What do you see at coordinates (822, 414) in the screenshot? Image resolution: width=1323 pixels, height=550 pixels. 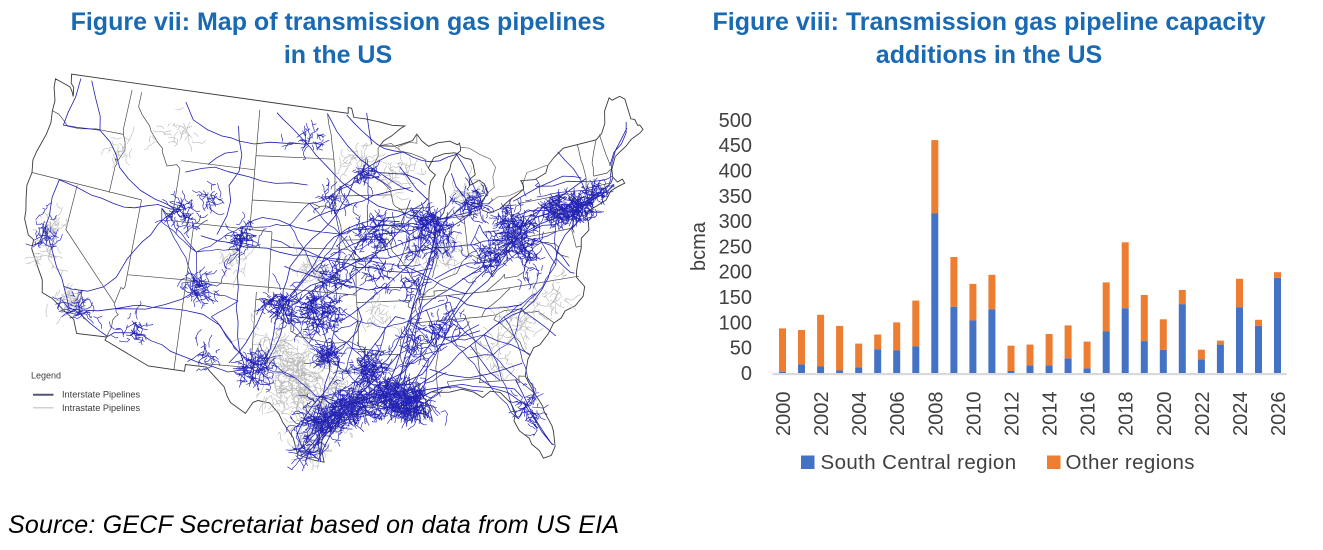 I see `svg-text: 2002` at bounding box center [822, 414].